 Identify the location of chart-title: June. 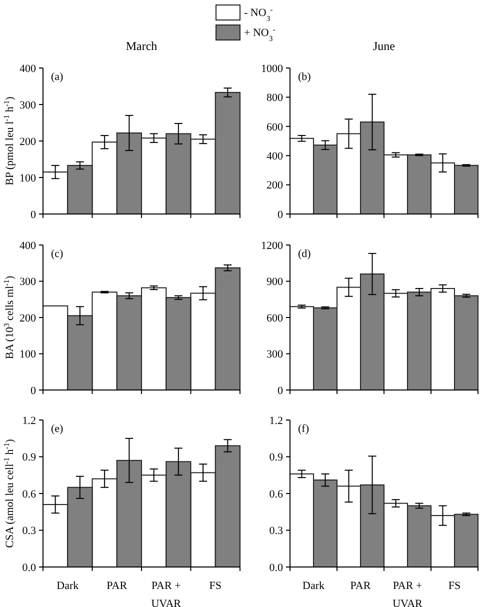
(384, 46).